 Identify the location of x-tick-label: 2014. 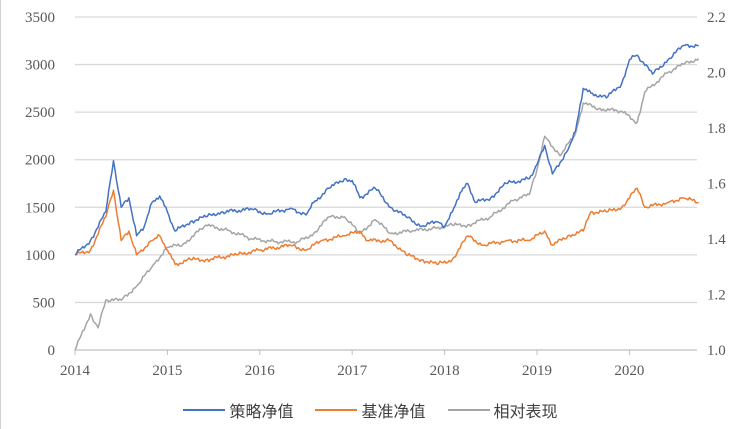
(75, 371).